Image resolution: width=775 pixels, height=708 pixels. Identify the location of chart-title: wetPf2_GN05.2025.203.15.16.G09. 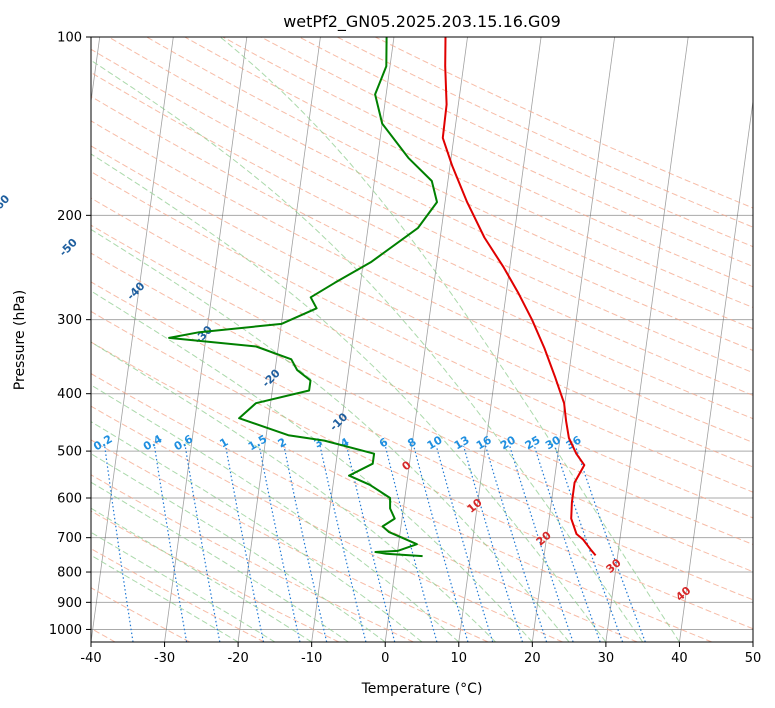
(422, 22).